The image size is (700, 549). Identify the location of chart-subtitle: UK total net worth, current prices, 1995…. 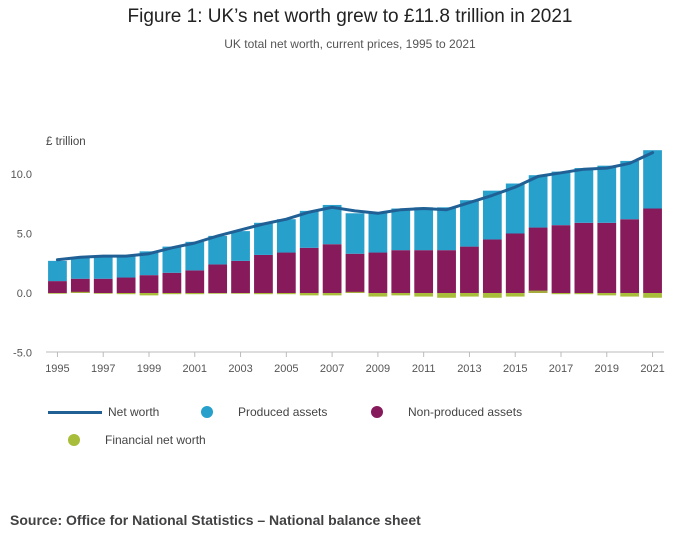
(350, 44).